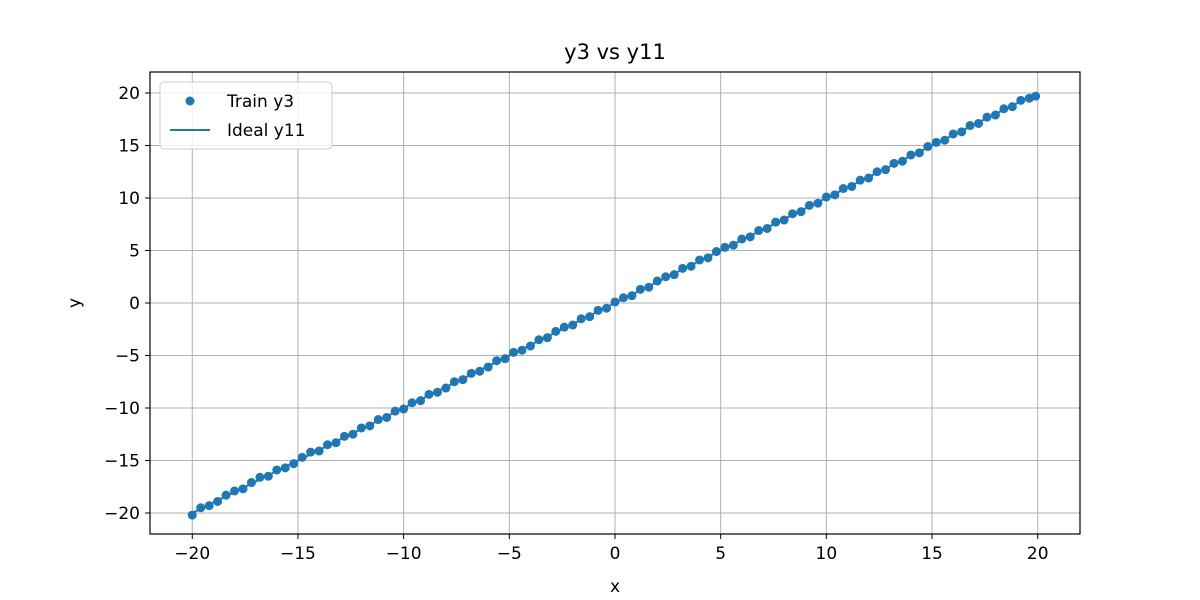  I want to click on x-tick-label: −15, so click(298, 554).